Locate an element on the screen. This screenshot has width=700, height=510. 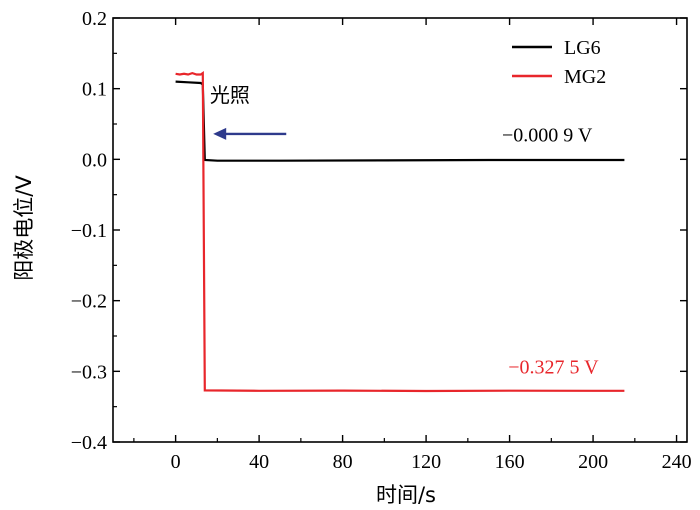
annotation-label: −0.327 5 V is located at coordinates (553, 367).